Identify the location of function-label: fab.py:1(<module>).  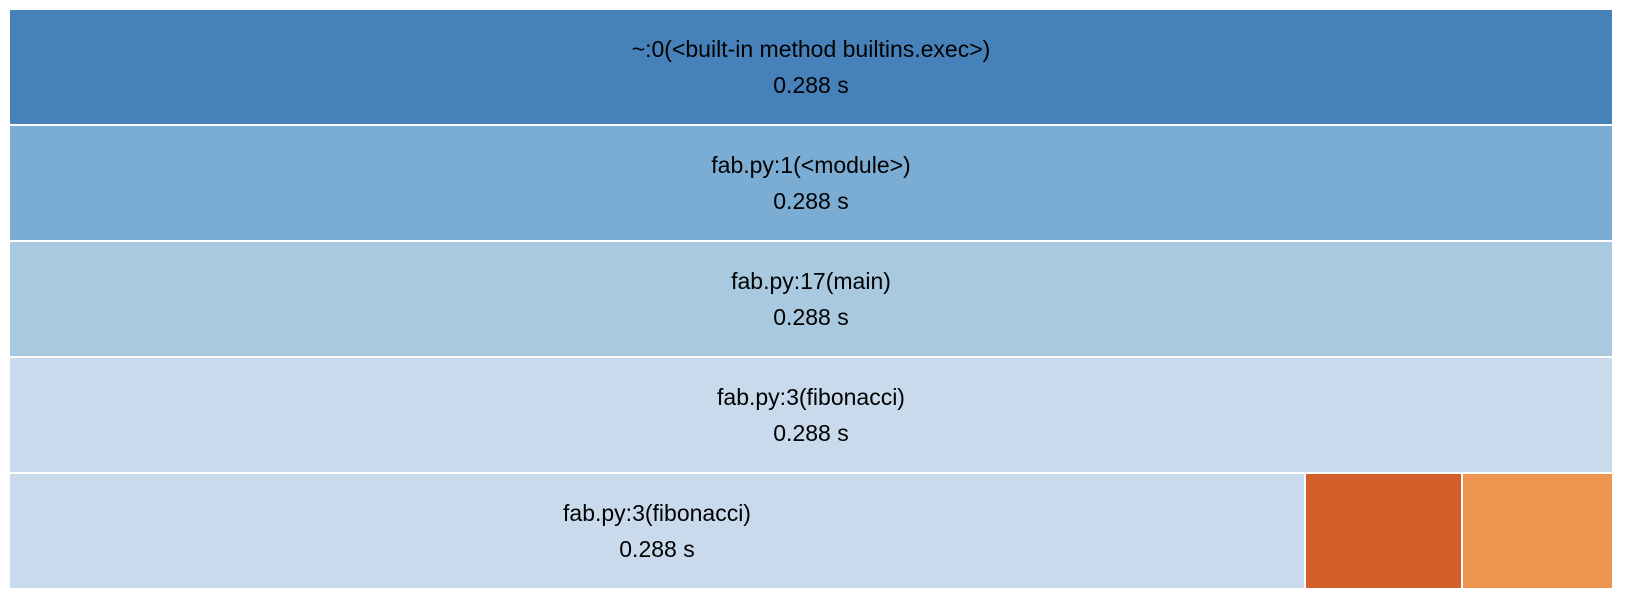
(811, 165).